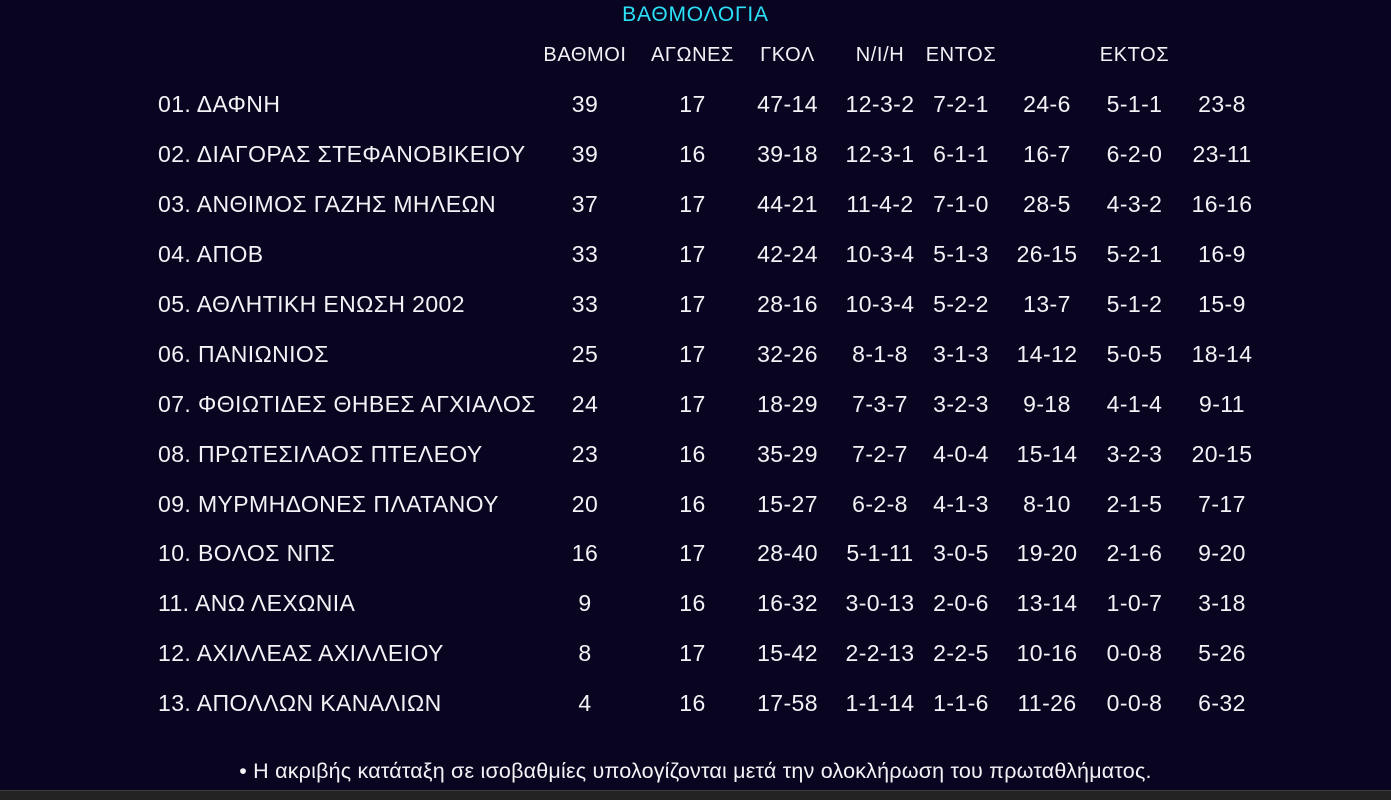  I want to click on header-points: ΒΑΘΜΟΙ, so click(585, 54).